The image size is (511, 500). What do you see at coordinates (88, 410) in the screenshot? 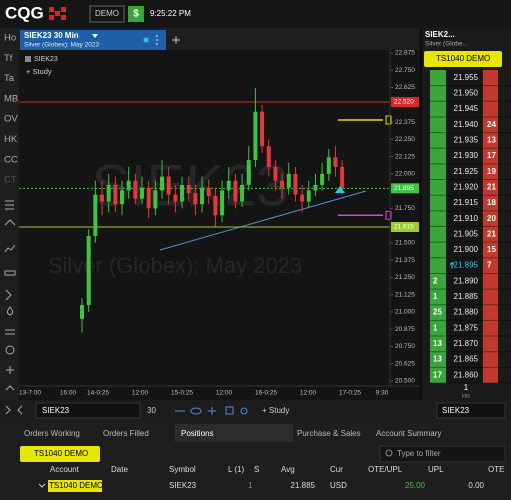
I see `symbol-input` at bounding box center [88, 410].